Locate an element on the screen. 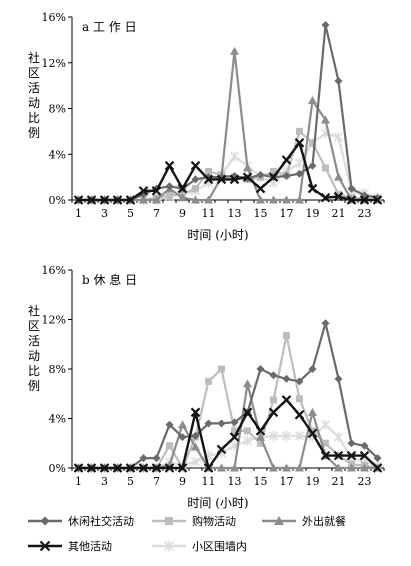  y-tick-label: 12% is located at coordinates (54, 320).